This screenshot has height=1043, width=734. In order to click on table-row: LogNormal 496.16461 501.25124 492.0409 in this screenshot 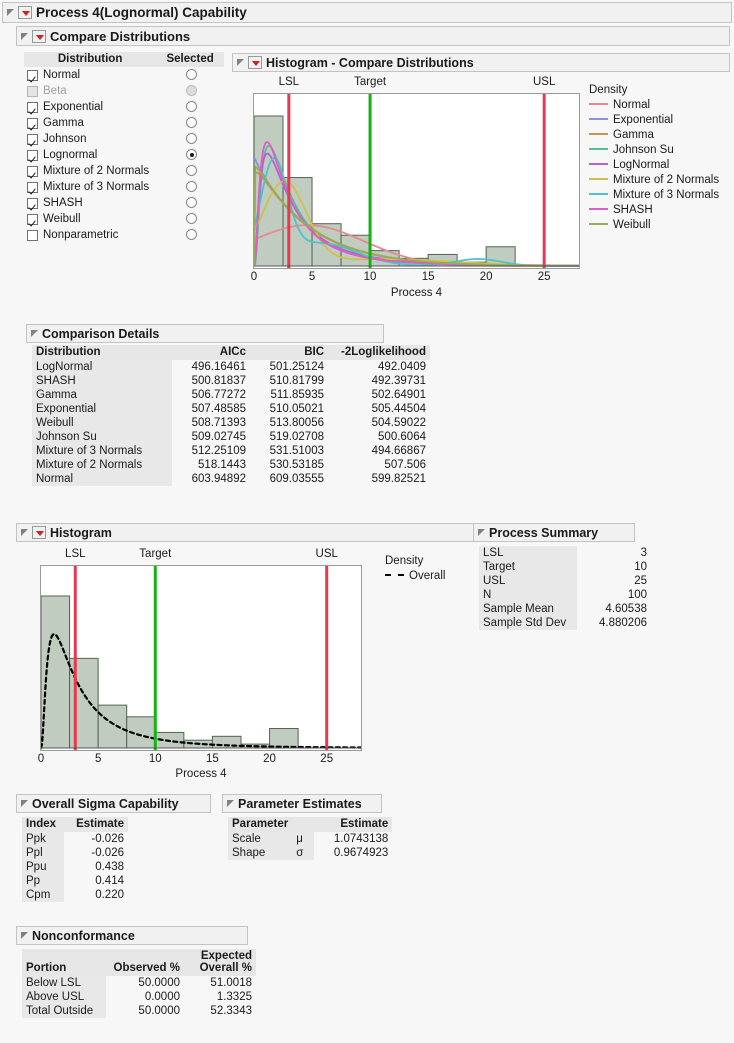, I will do `click(231, 367)`.